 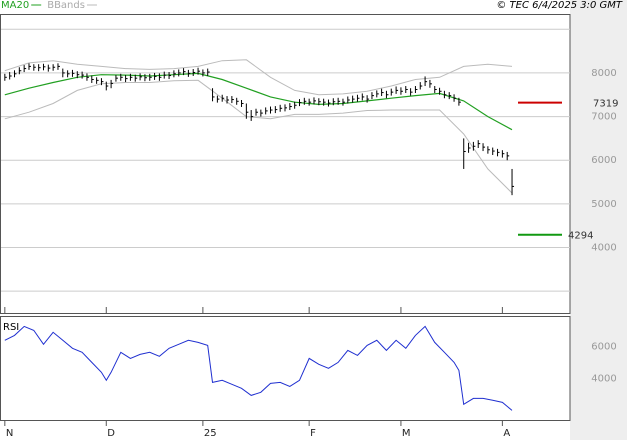 What do you see at coordinates (258, 77) in the screenshot?
I see `bband-upper` at bounding box center [258, 77].